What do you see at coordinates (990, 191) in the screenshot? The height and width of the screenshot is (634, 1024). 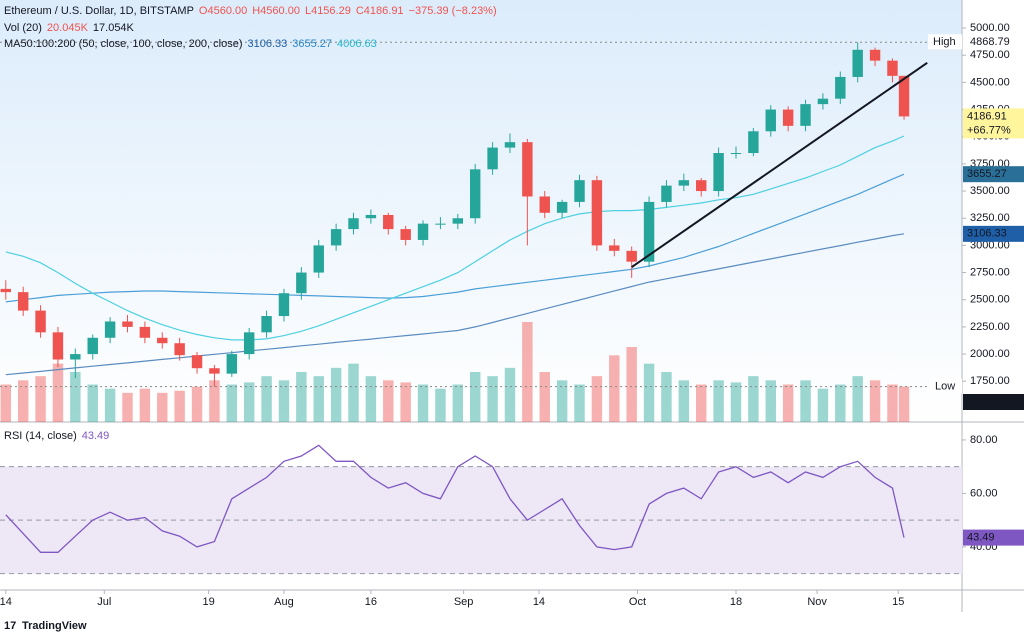 I see `y-tick-label: 3500.00` at bounding box center [990, 191].